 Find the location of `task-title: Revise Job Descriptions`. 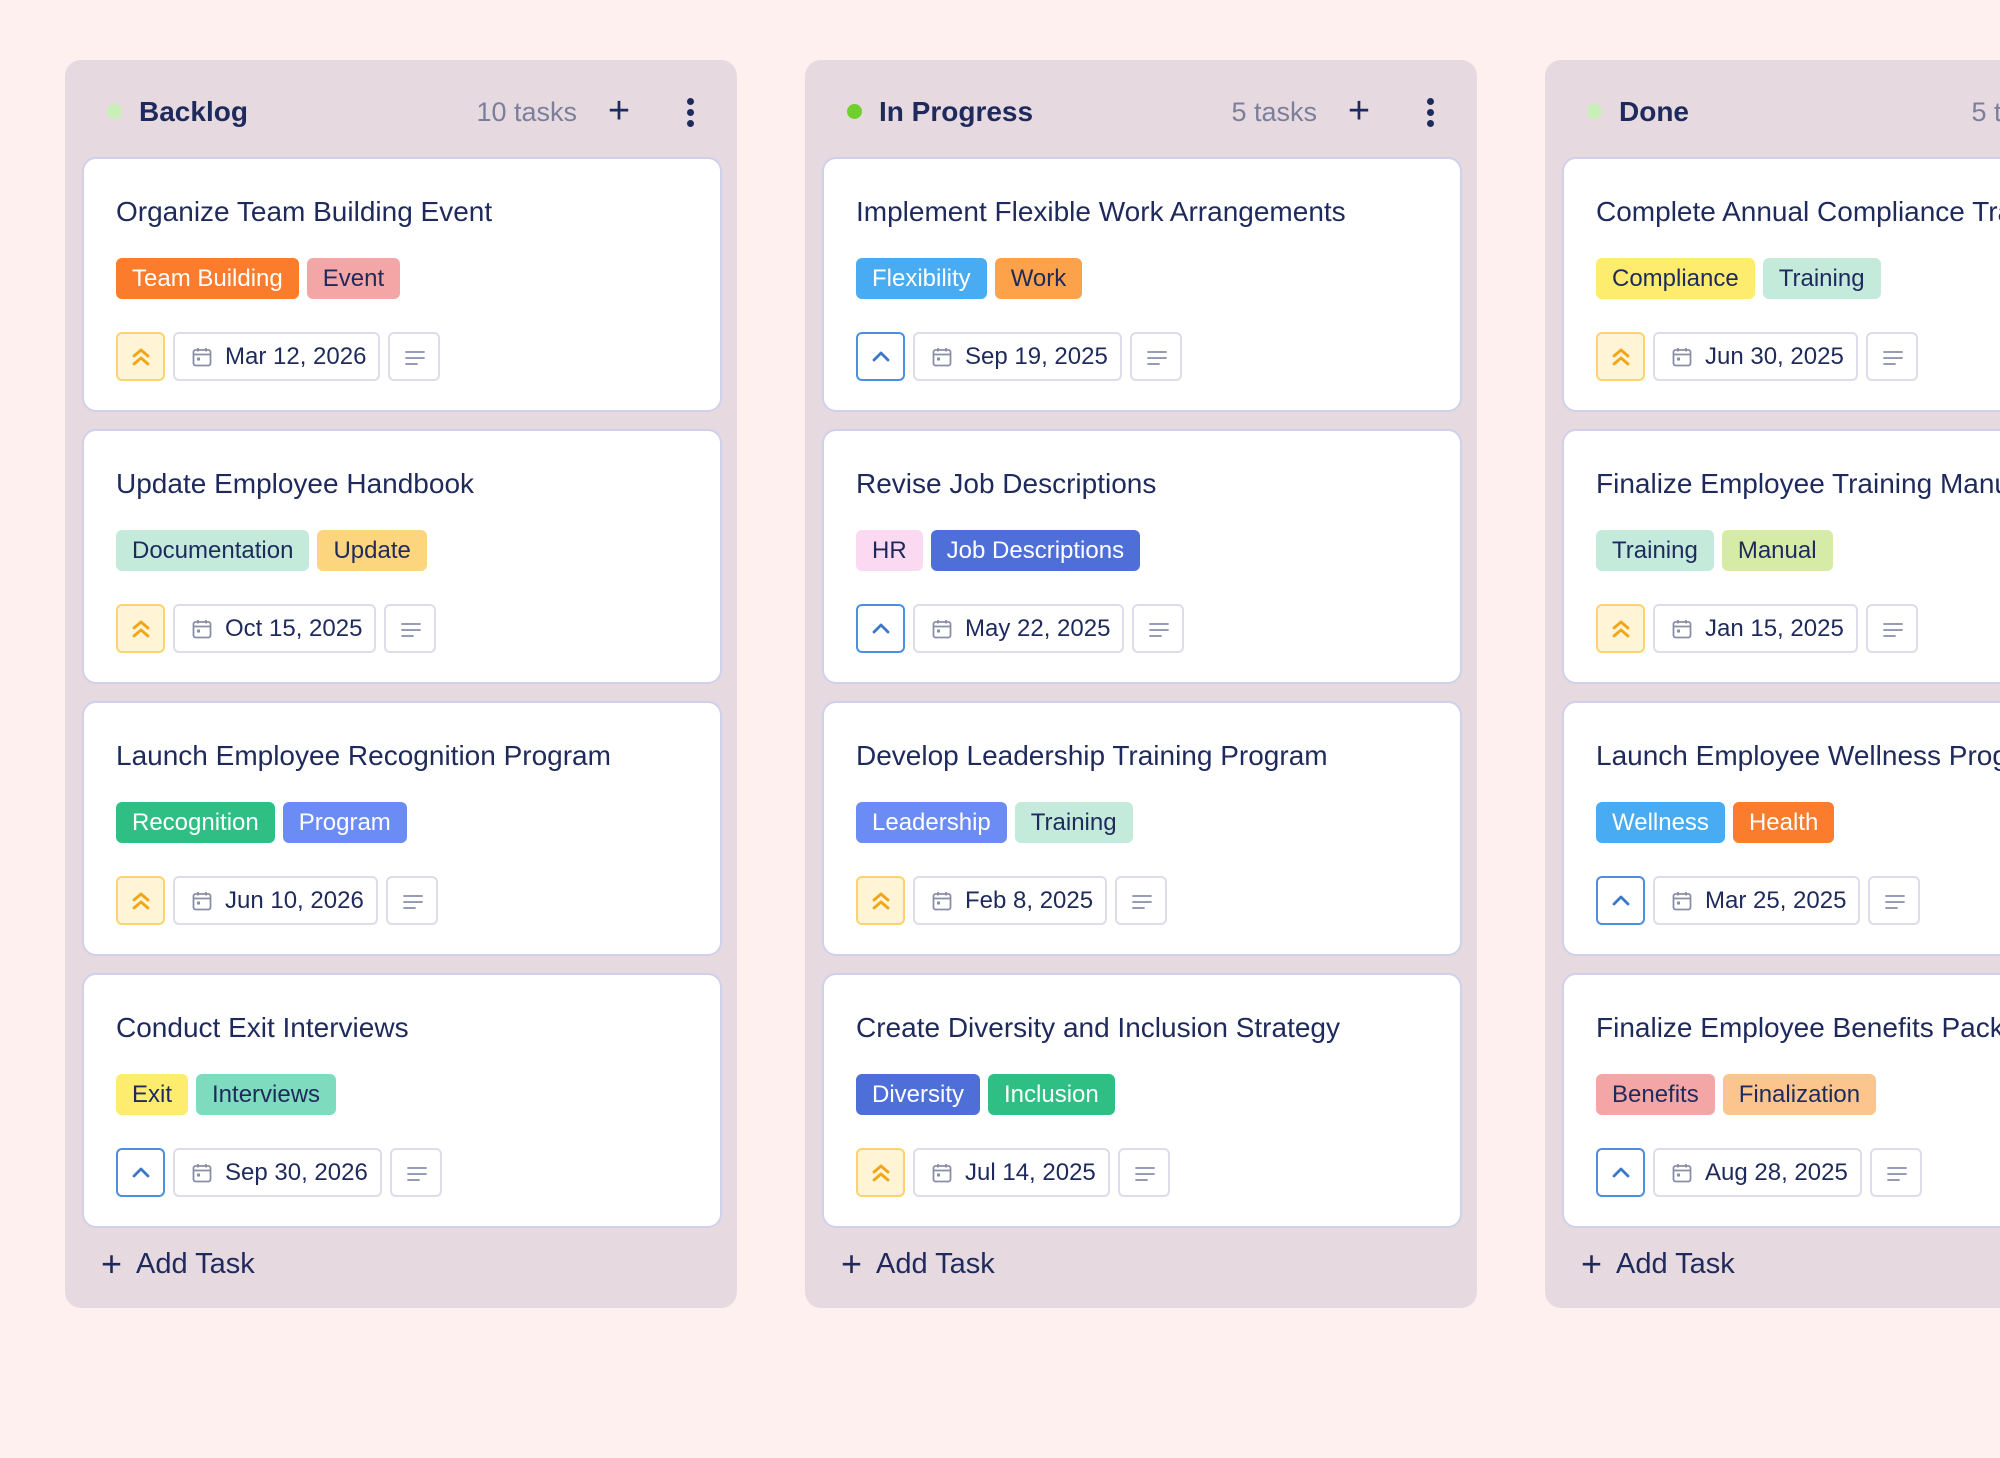

task-title: Revise Job Descriptions is located at coordinates (1006, 483).